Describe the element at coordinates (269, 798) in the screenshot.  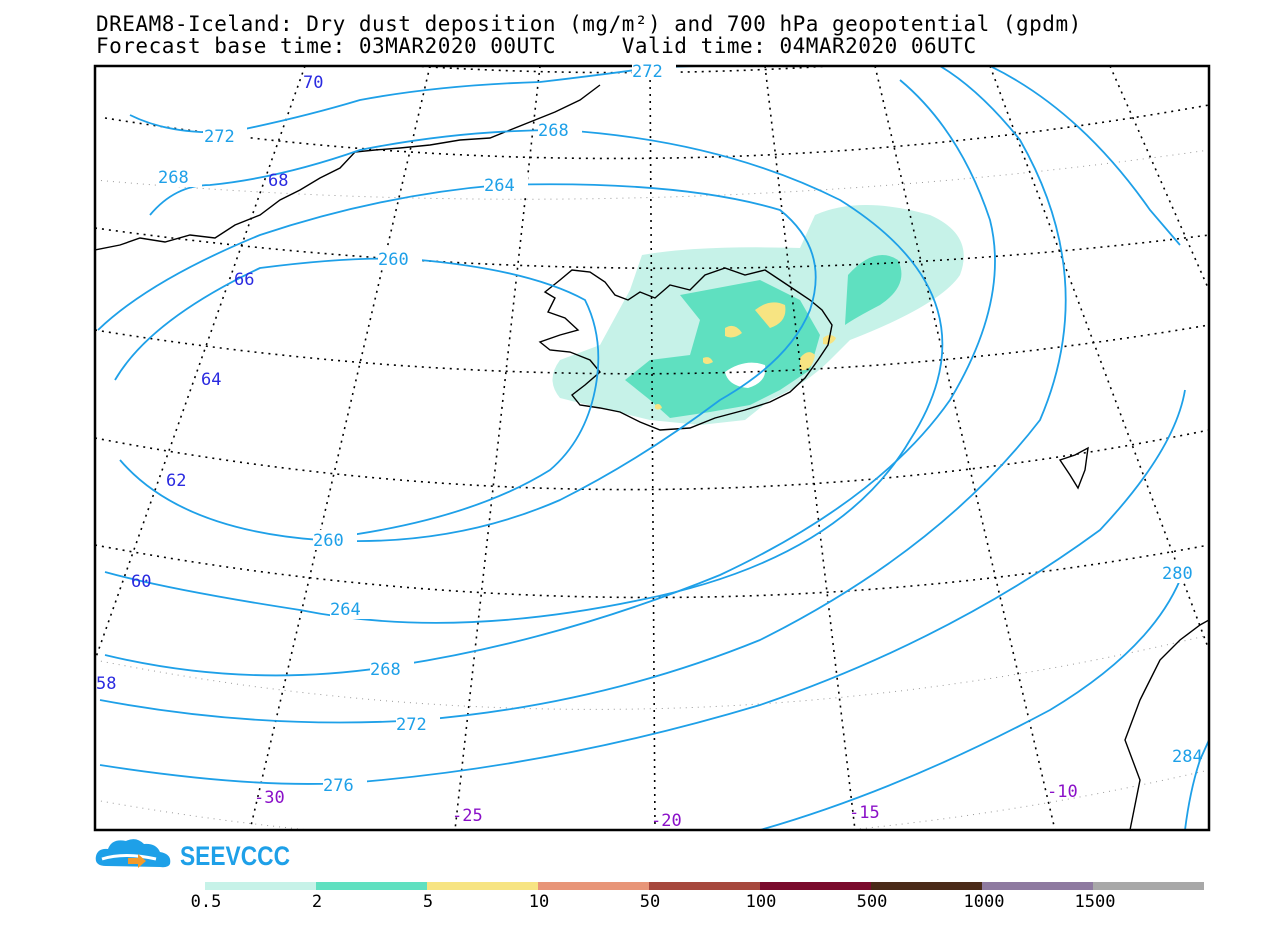
I see `longitude-label: -30` at that location.